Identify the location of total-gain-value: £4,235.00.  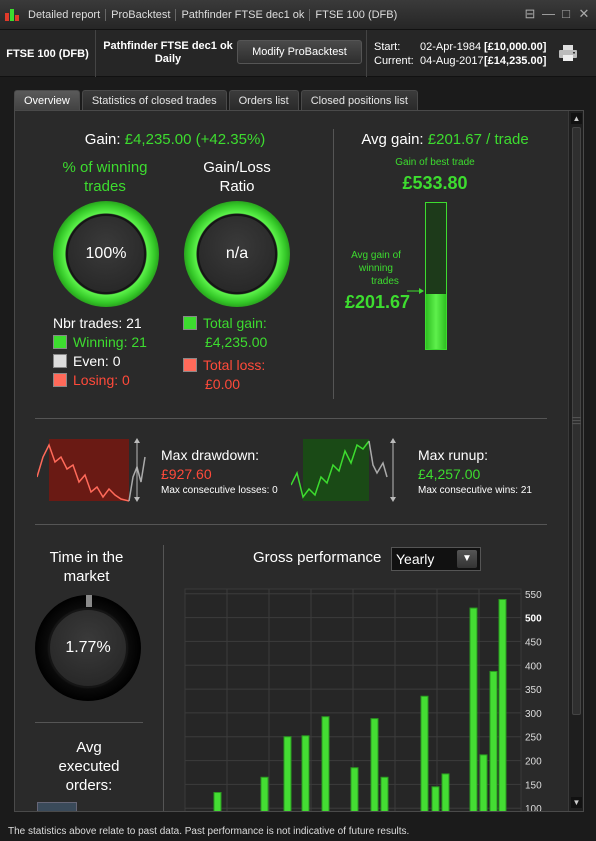
(236, 342).